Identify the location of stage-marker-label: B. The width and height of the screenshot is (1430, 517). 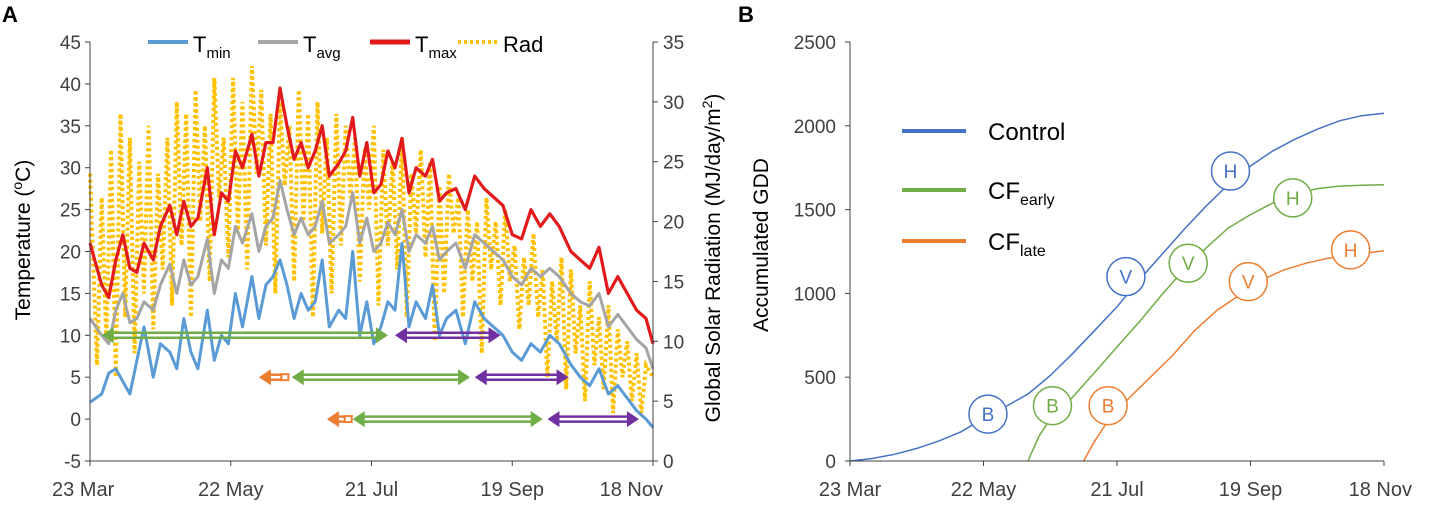
(988, 415).